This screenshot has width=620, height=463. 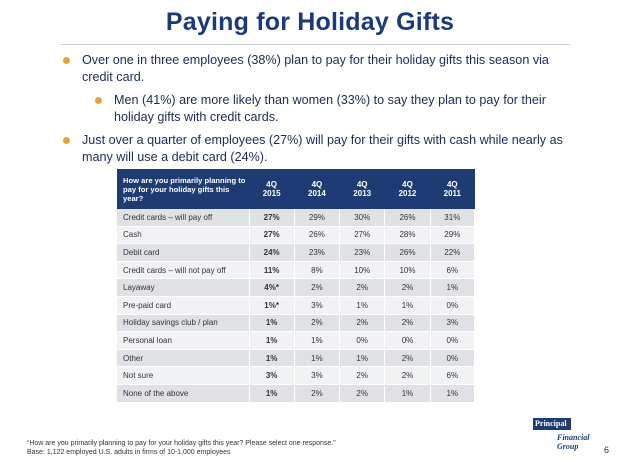 I want to click on logo-subtitle: Financial Group, so click(x=573, y=442).